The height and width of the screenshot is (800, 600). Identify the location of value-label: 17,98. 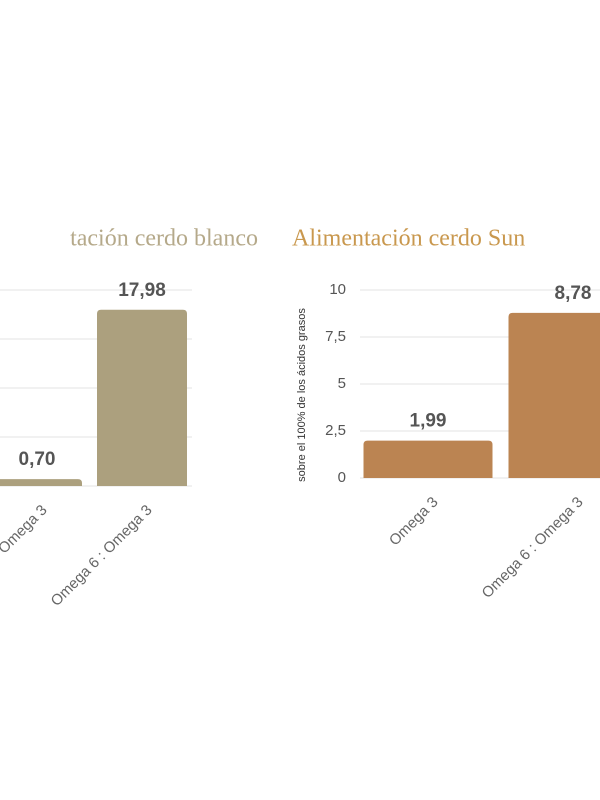
(142, 290).